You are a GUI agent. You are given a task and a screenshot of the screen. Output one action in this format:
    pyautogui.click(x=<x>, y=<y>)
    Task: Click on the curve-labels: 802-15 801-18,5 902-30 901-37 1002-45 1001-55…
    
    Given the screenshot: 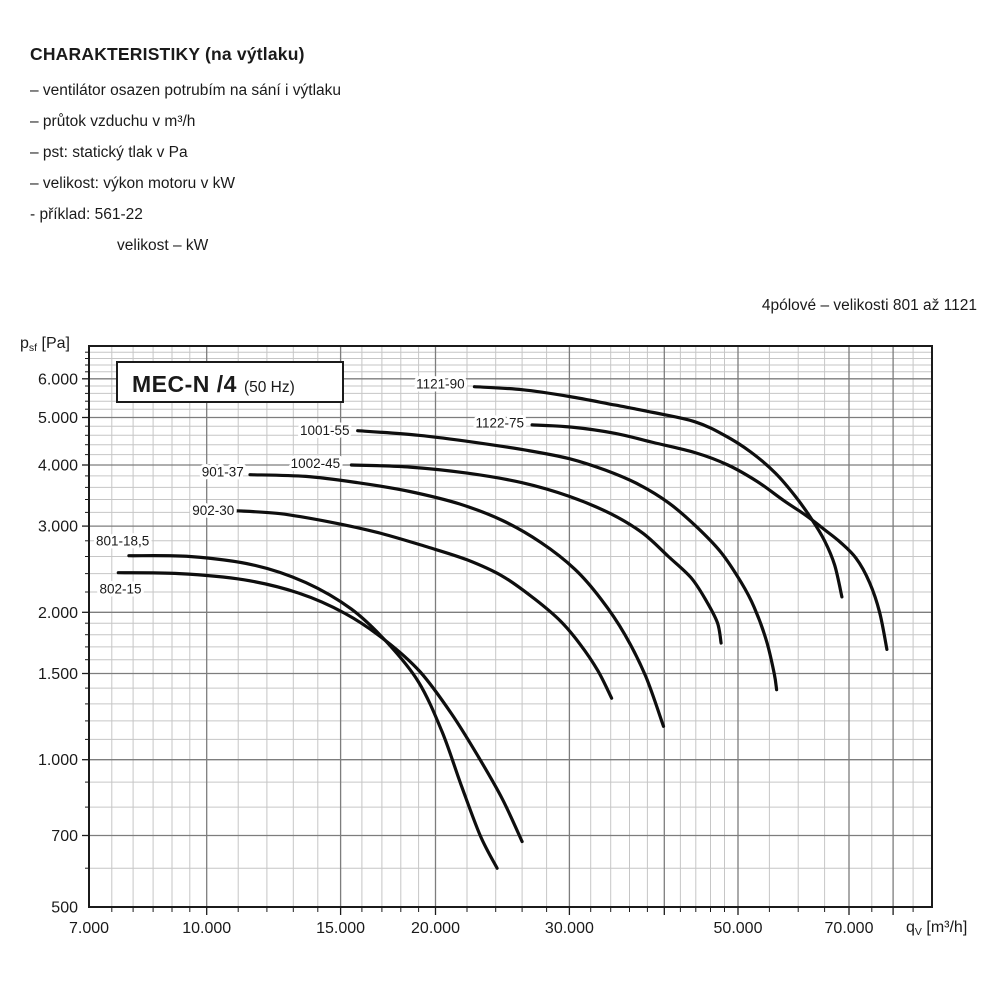 What is the action you would take?
    pyautogui.click(x=310, y=487)
    